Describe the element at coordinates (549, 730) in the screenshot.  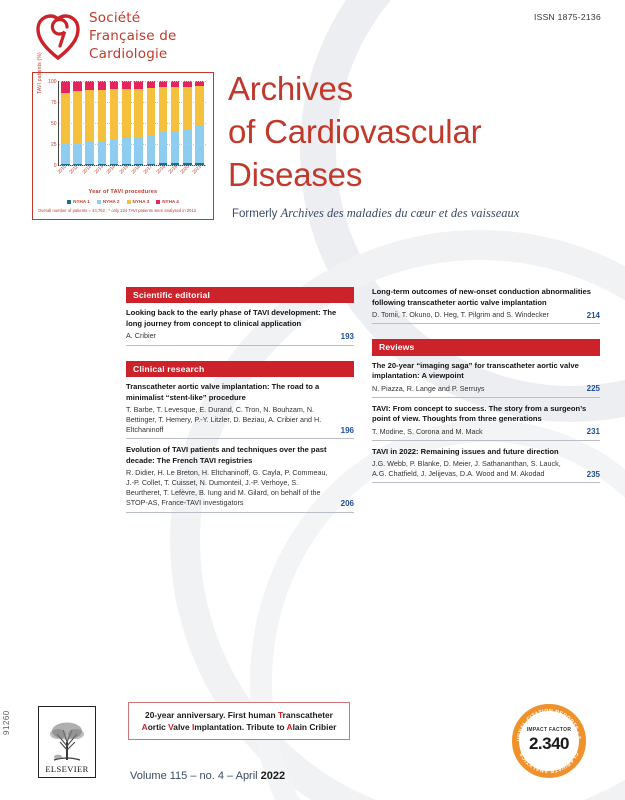
I see `badge-label: IMPACT FACTOR` at that location.